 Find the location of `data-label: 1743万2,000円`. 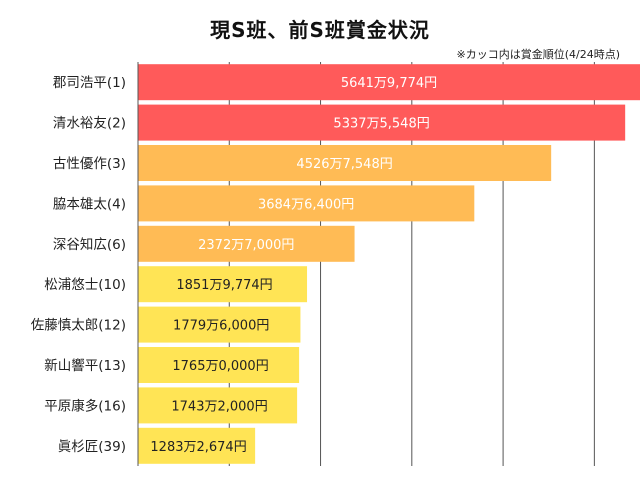

data-label: 1743万2,000円 is located at coordinates (219, 406).